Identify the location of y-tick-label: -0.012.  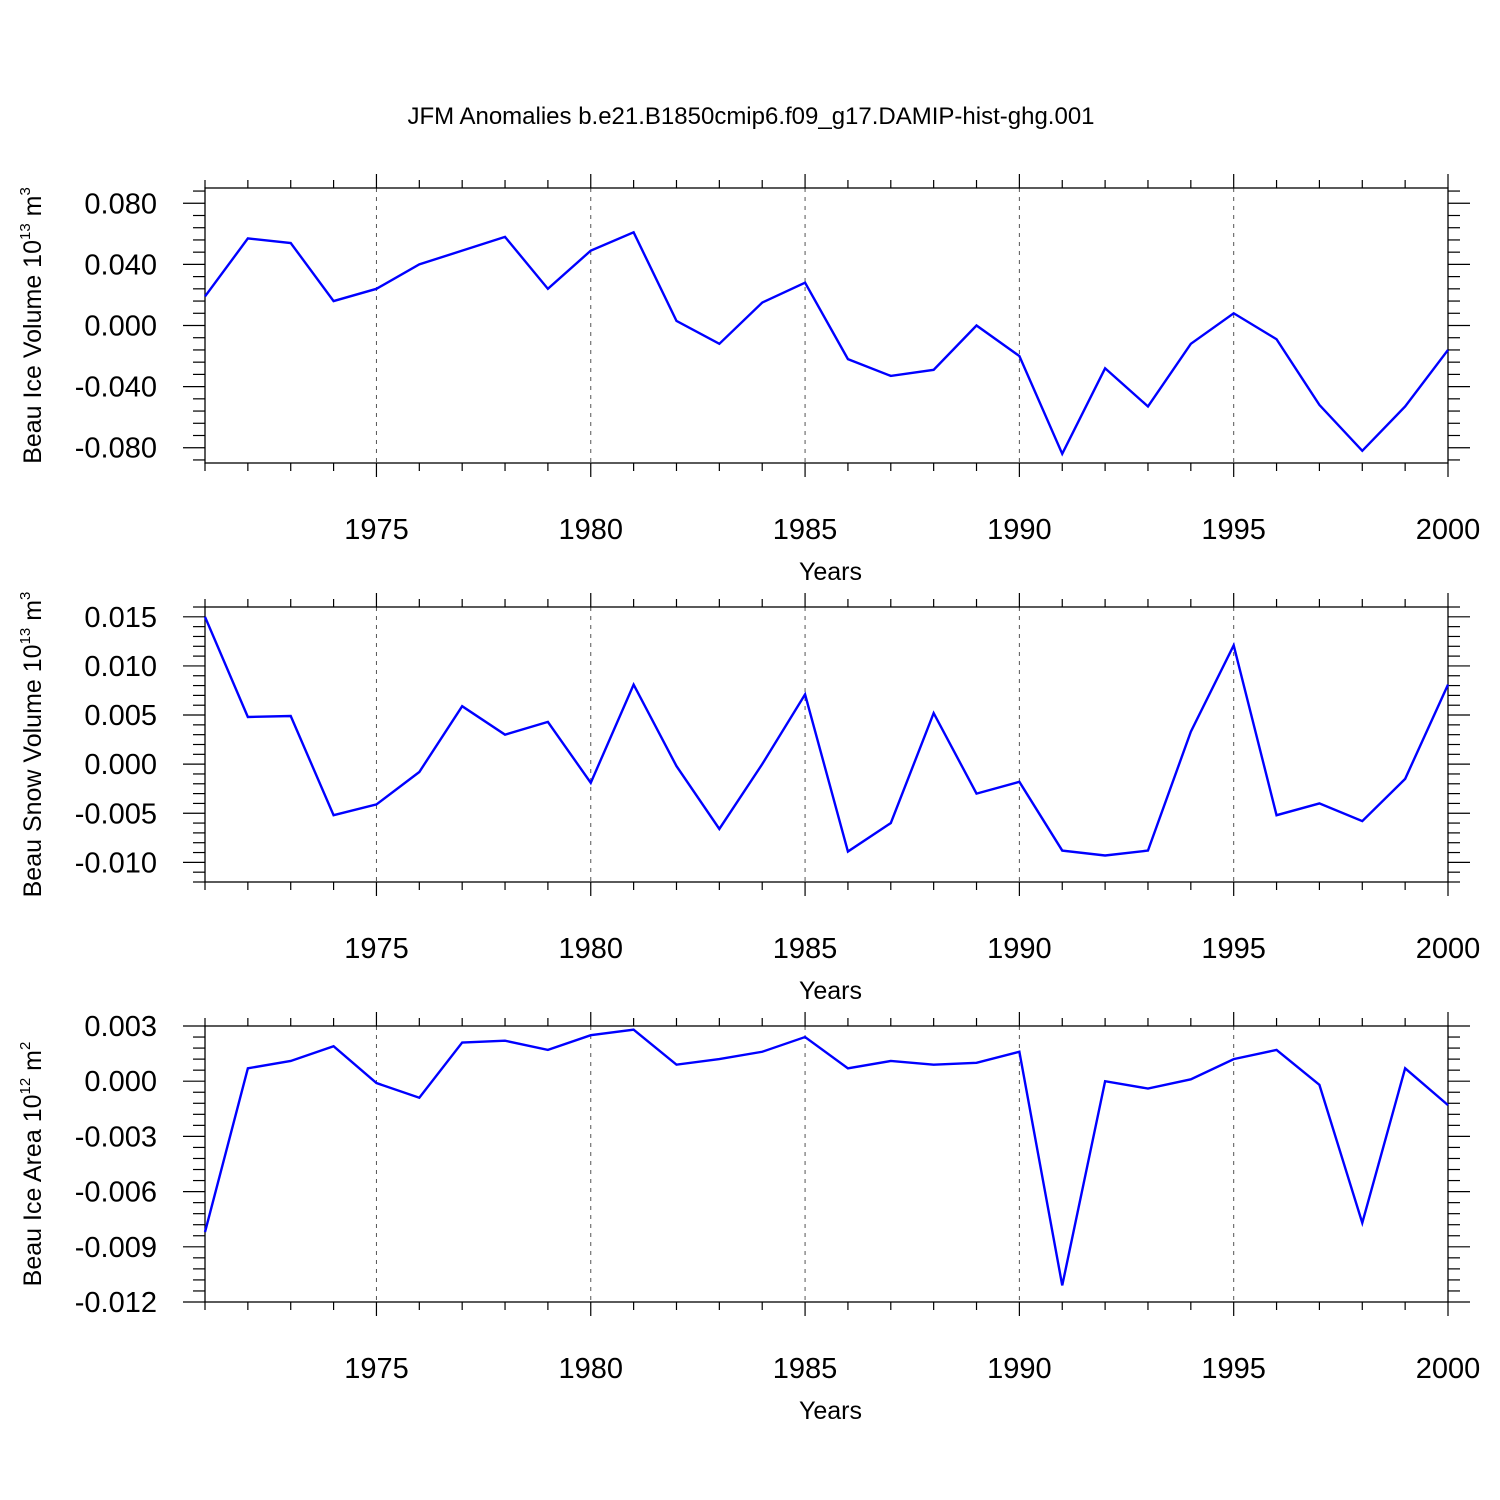
(116, 1303).